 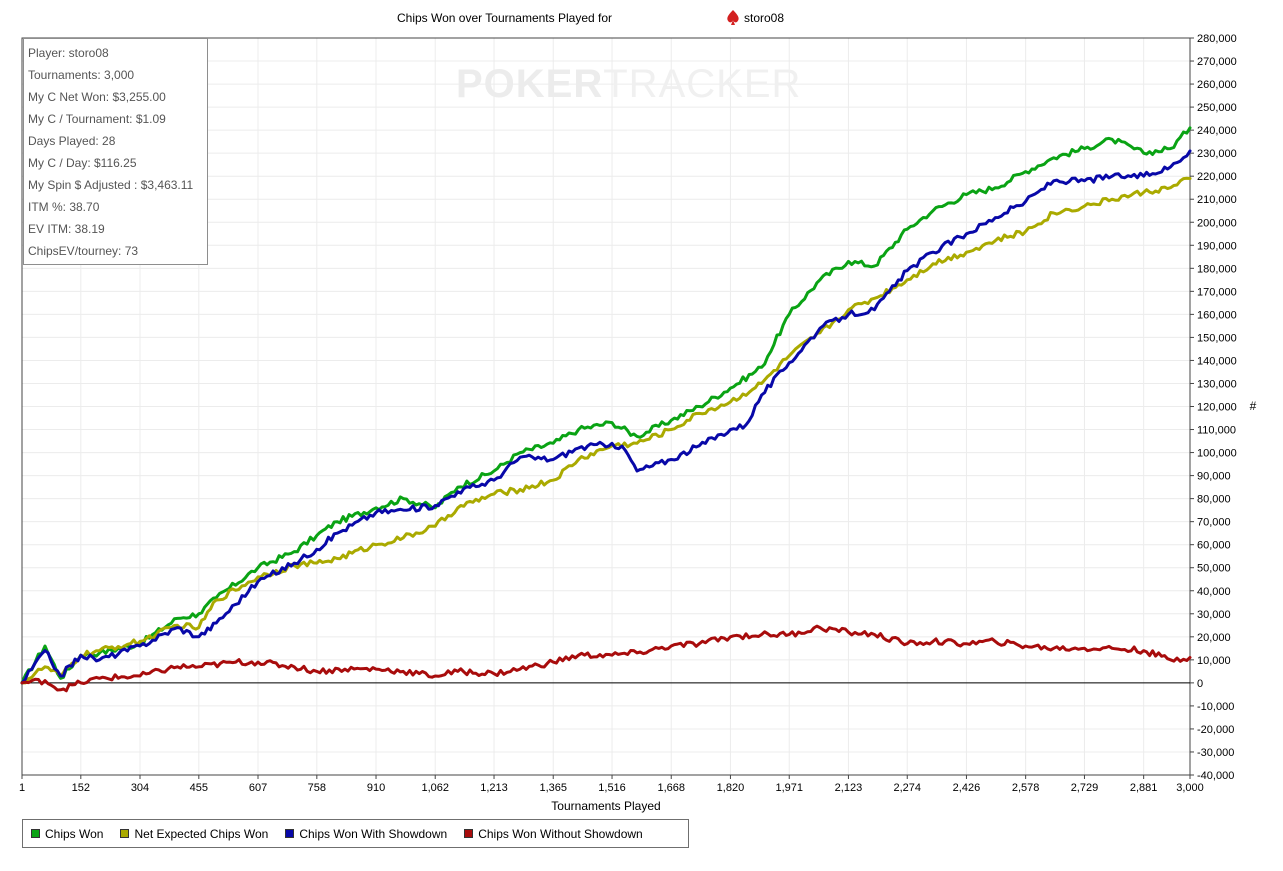 What do you see at coordinates (1217, 200) in the screenshot?
I see `y-tick-label: 210,000` at bounding box center [1217, 200].